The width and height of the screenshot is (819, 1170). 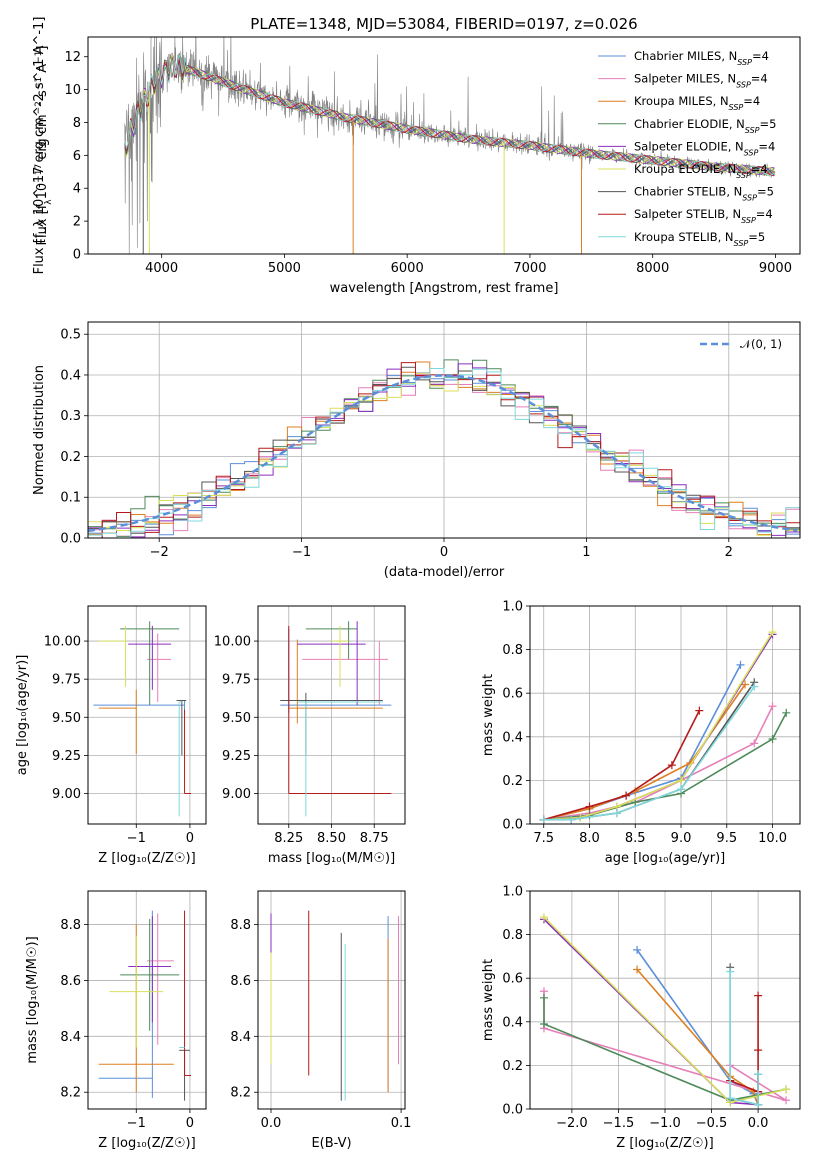 What do you see at coordinates (32, 999) in the screenshot?
I see `y-axis-label: mass [log₁₀(M/M☉)]` at bounding box center [32, 999].